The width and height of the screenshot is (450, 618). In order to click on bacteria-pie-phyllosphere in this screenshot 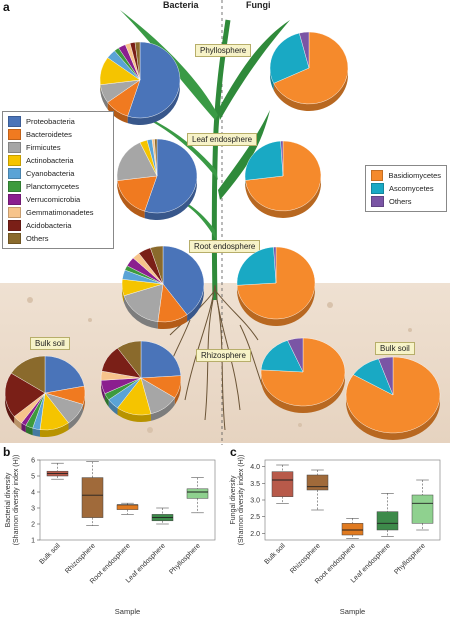, I will do `click(140, 83)`.